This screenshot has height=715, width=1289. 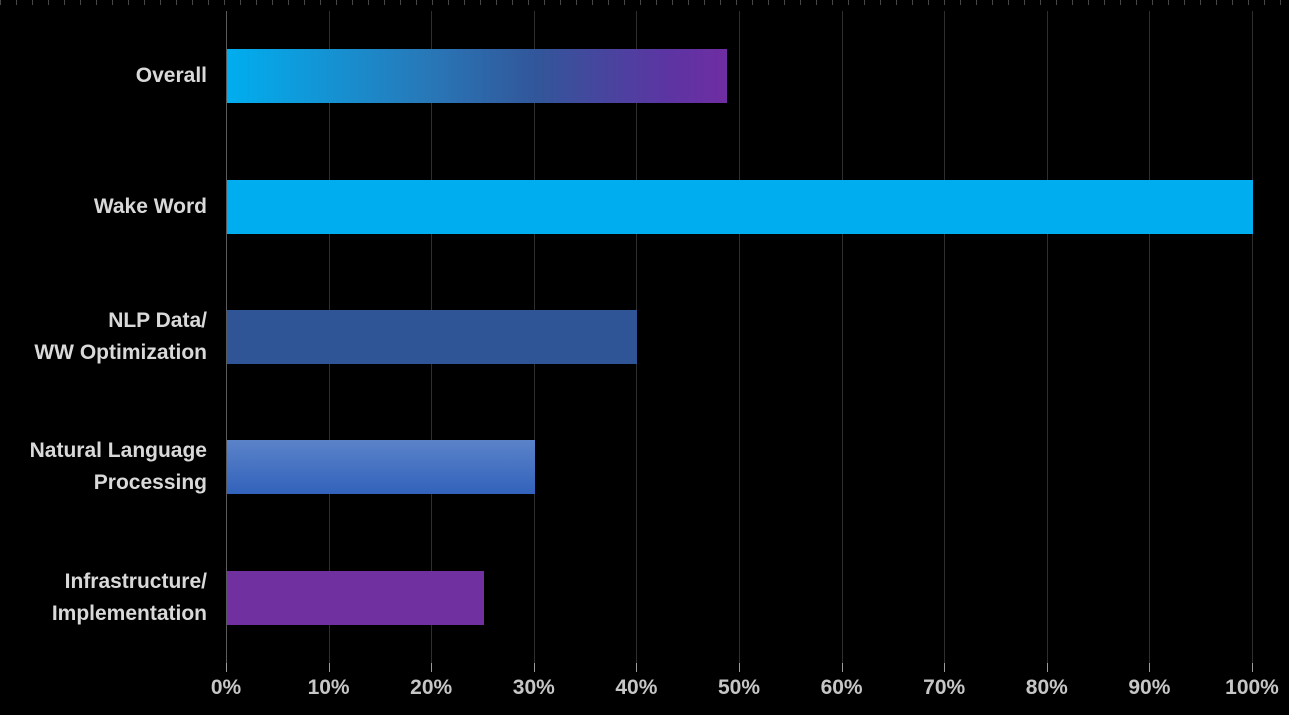 I want to click on x-tick-label: 70%, so click(x=944, y=687).